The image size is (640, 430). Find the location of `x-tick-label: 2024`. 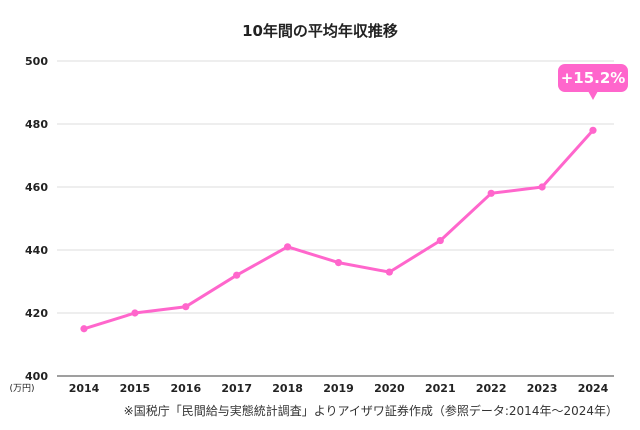

x-tick-label: 2024 is located at coordinates (593, 388).